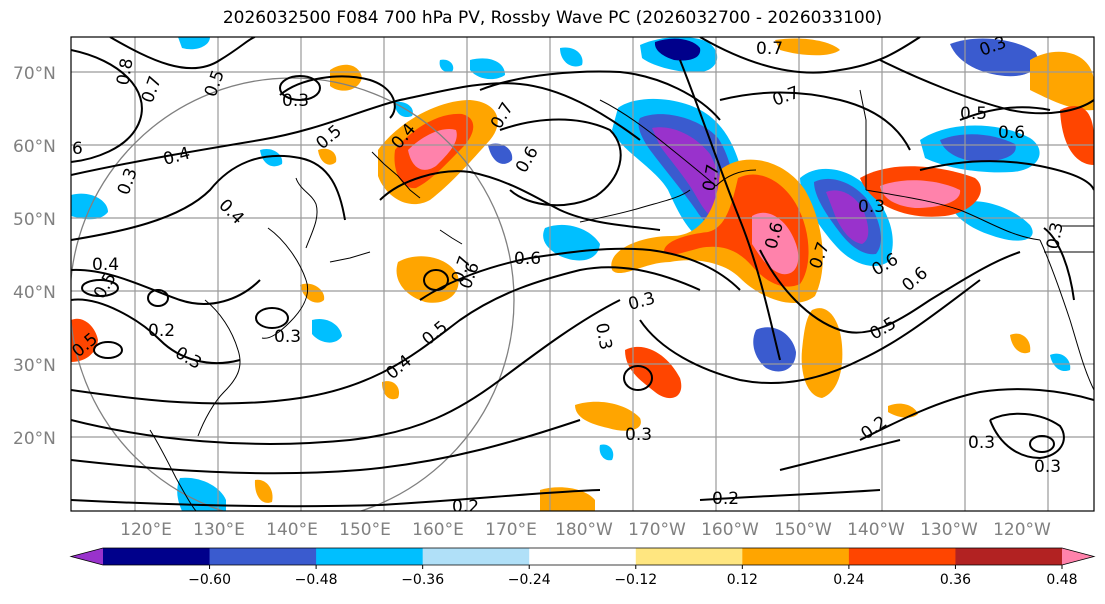  What do you see at coordinates (487, 69) in the screenshot?
I see `neg-anomaly-okhotsk` at bounding box center [487, 69].